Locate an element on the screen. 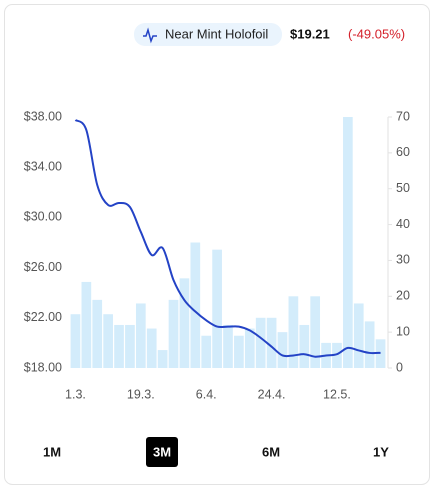  y2-tick-label: 40 is located at coordinates (403, 224).